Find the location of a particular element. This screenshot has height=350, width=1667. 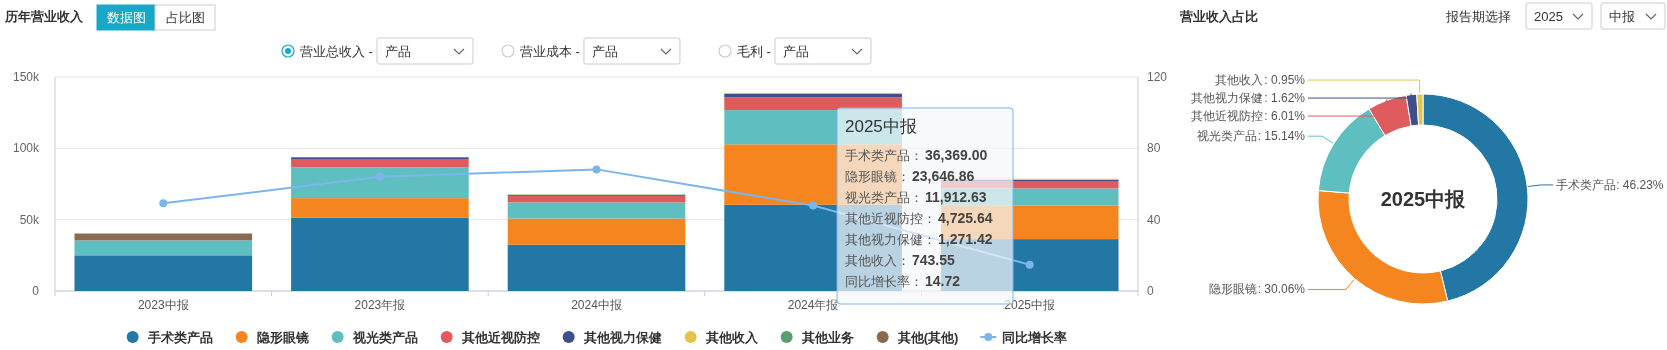

y2-tick-label: 120 is located at coordinates (1157, 77).